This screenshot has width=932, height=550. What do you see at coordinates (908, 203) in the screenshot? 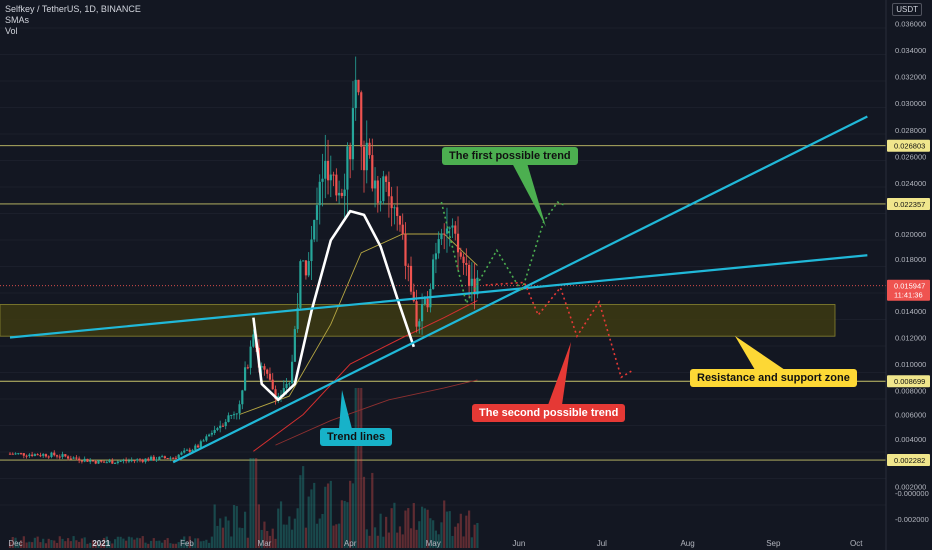
I see `level-badge` at bounding box center [908, 203].